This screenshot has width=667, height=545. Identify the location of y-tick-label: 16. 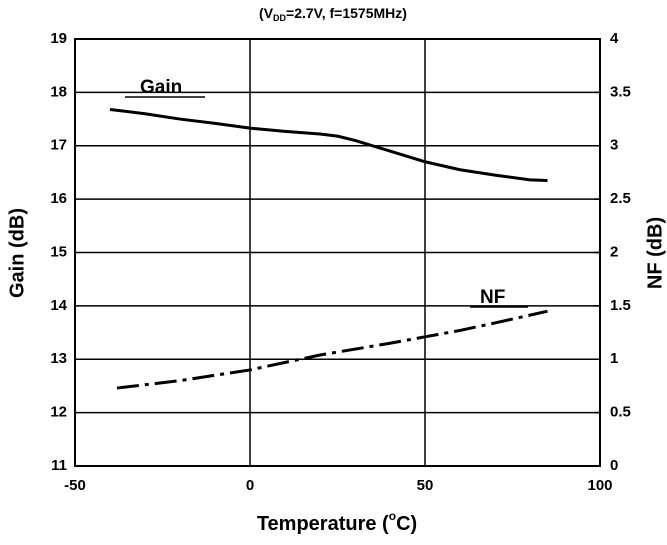
(58, 198).